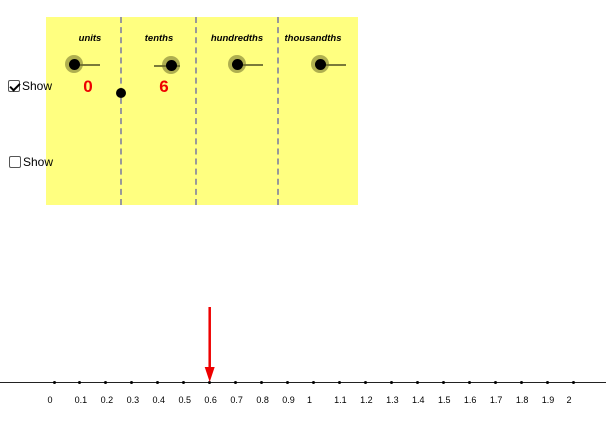  Describe the element at coordinates (50, 400) in the screenshot. I see `number-line-tick-label: 0` at that location.